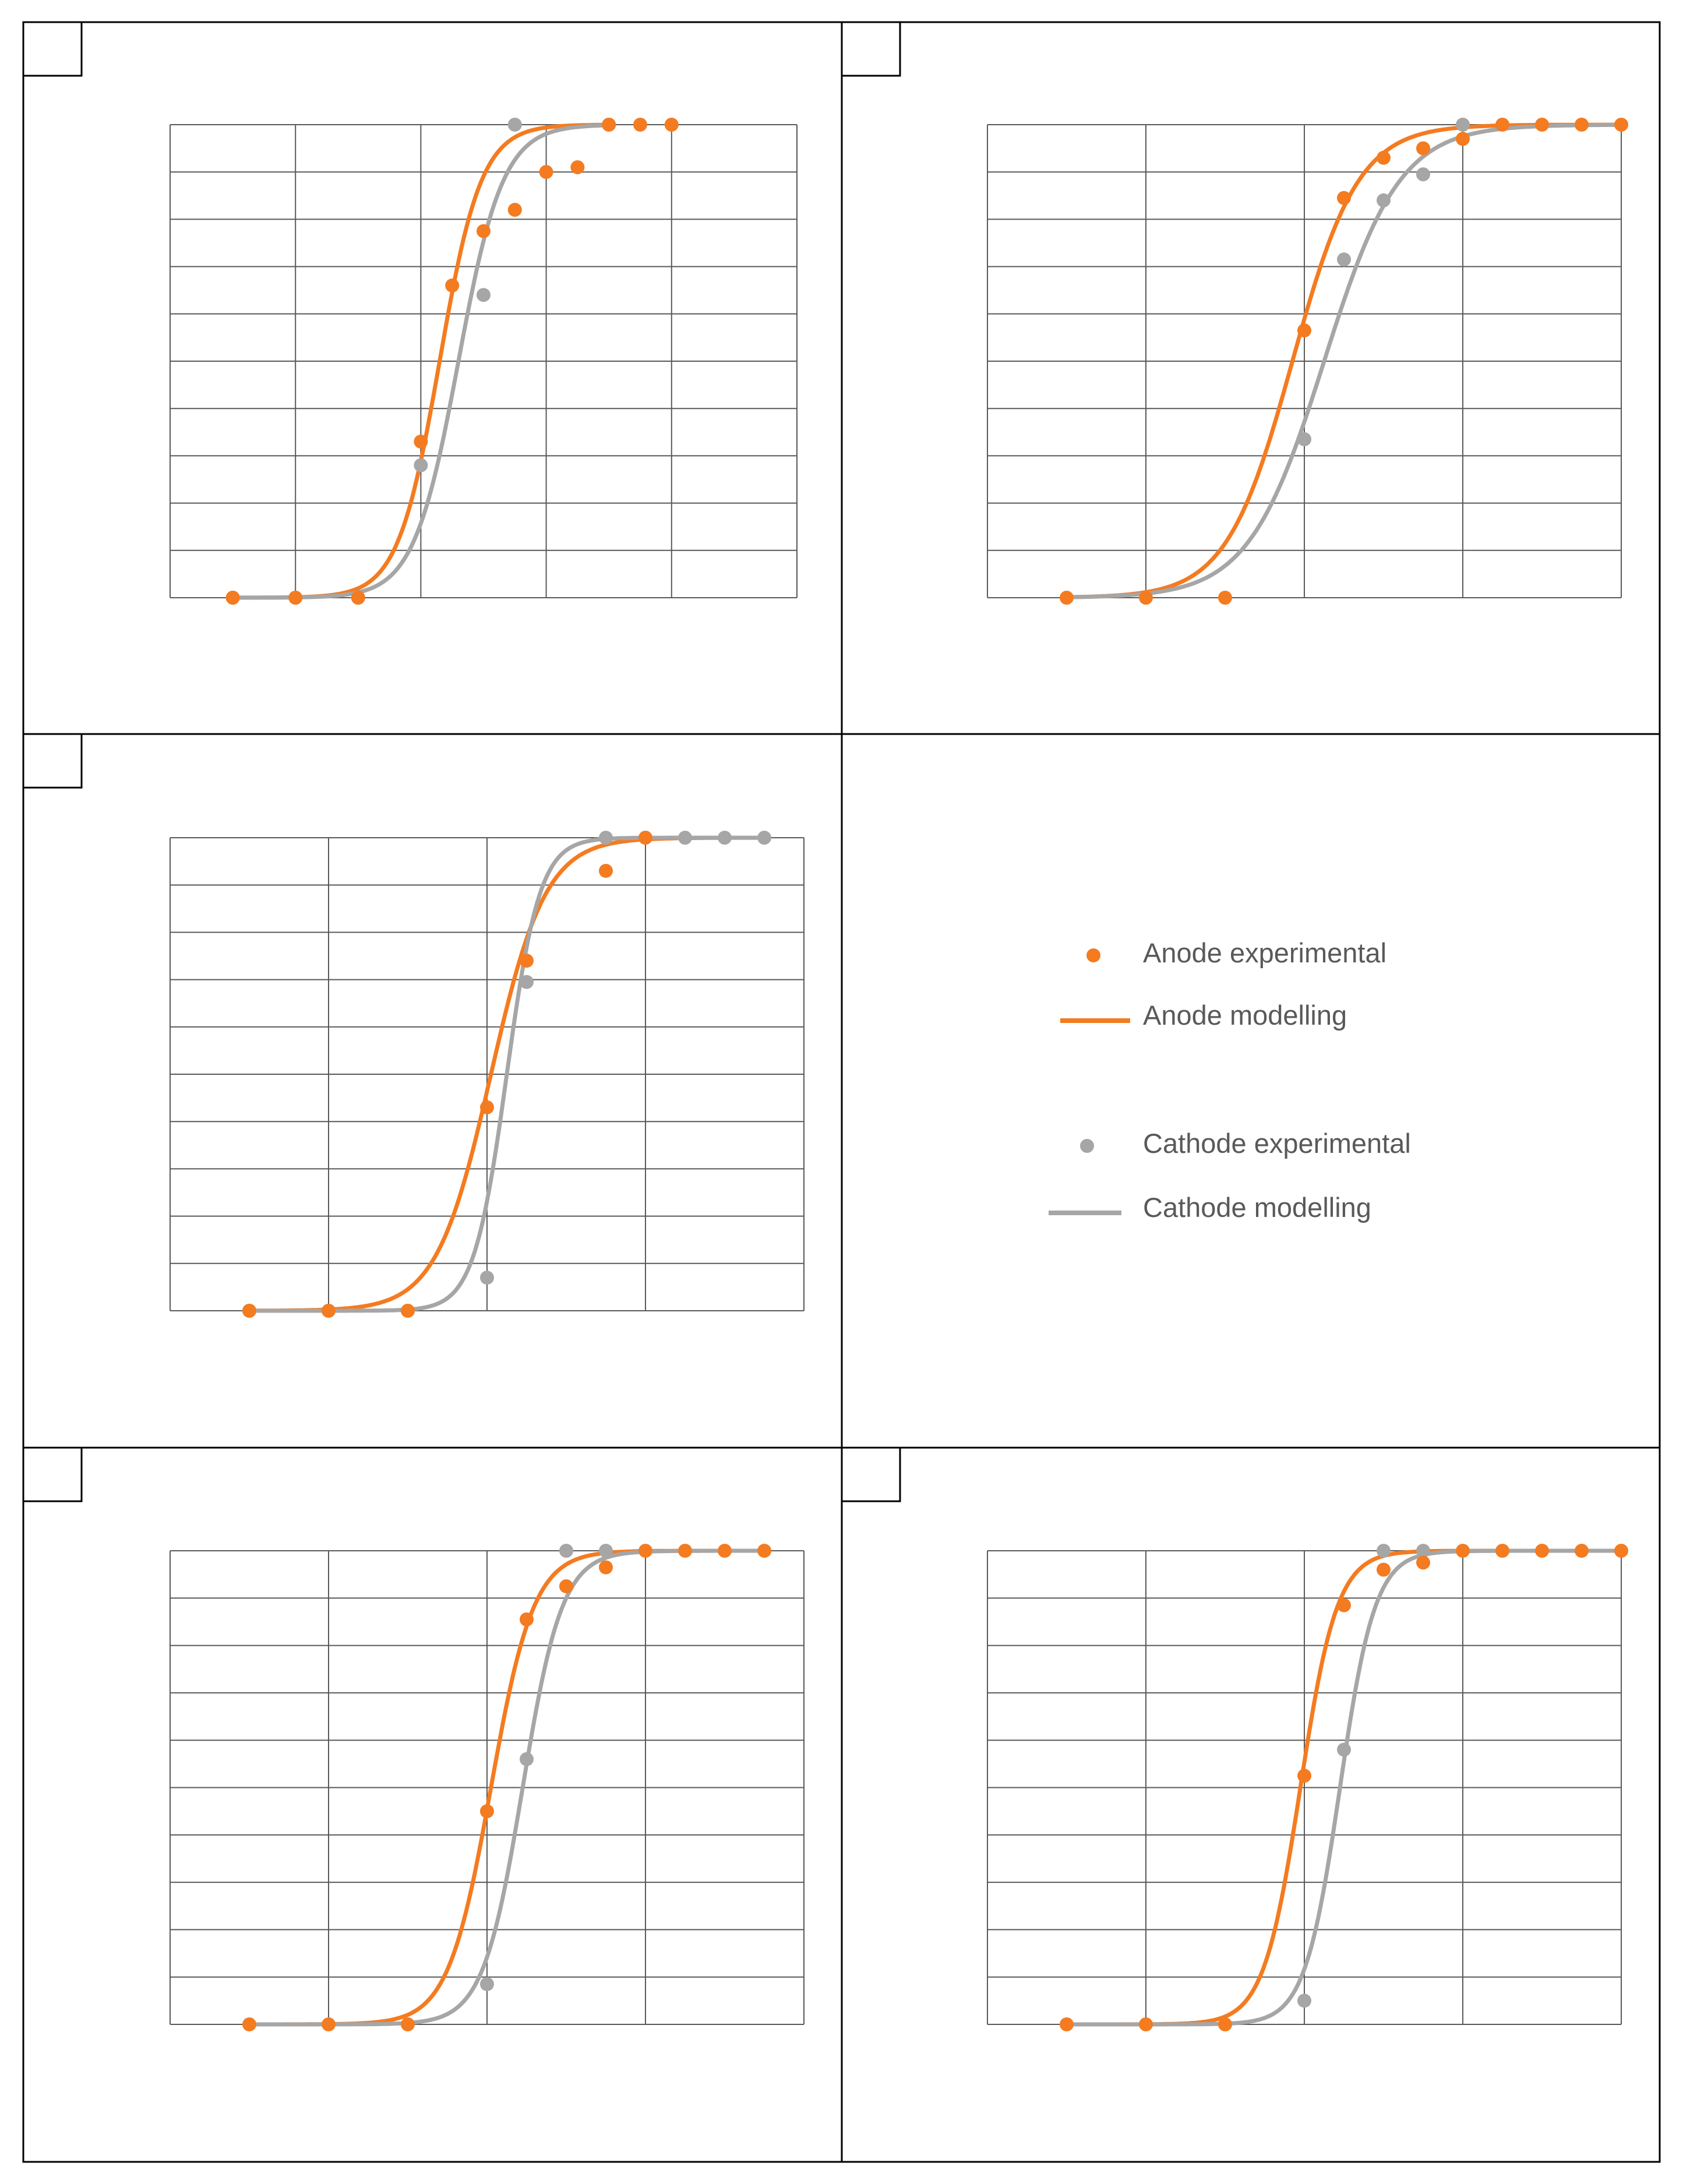  What do you see at coordinates (1264, 952) in the screenshot?
I see `legend-anode-experimental-label: Anode experimental` at bounding box center [1264, 952].